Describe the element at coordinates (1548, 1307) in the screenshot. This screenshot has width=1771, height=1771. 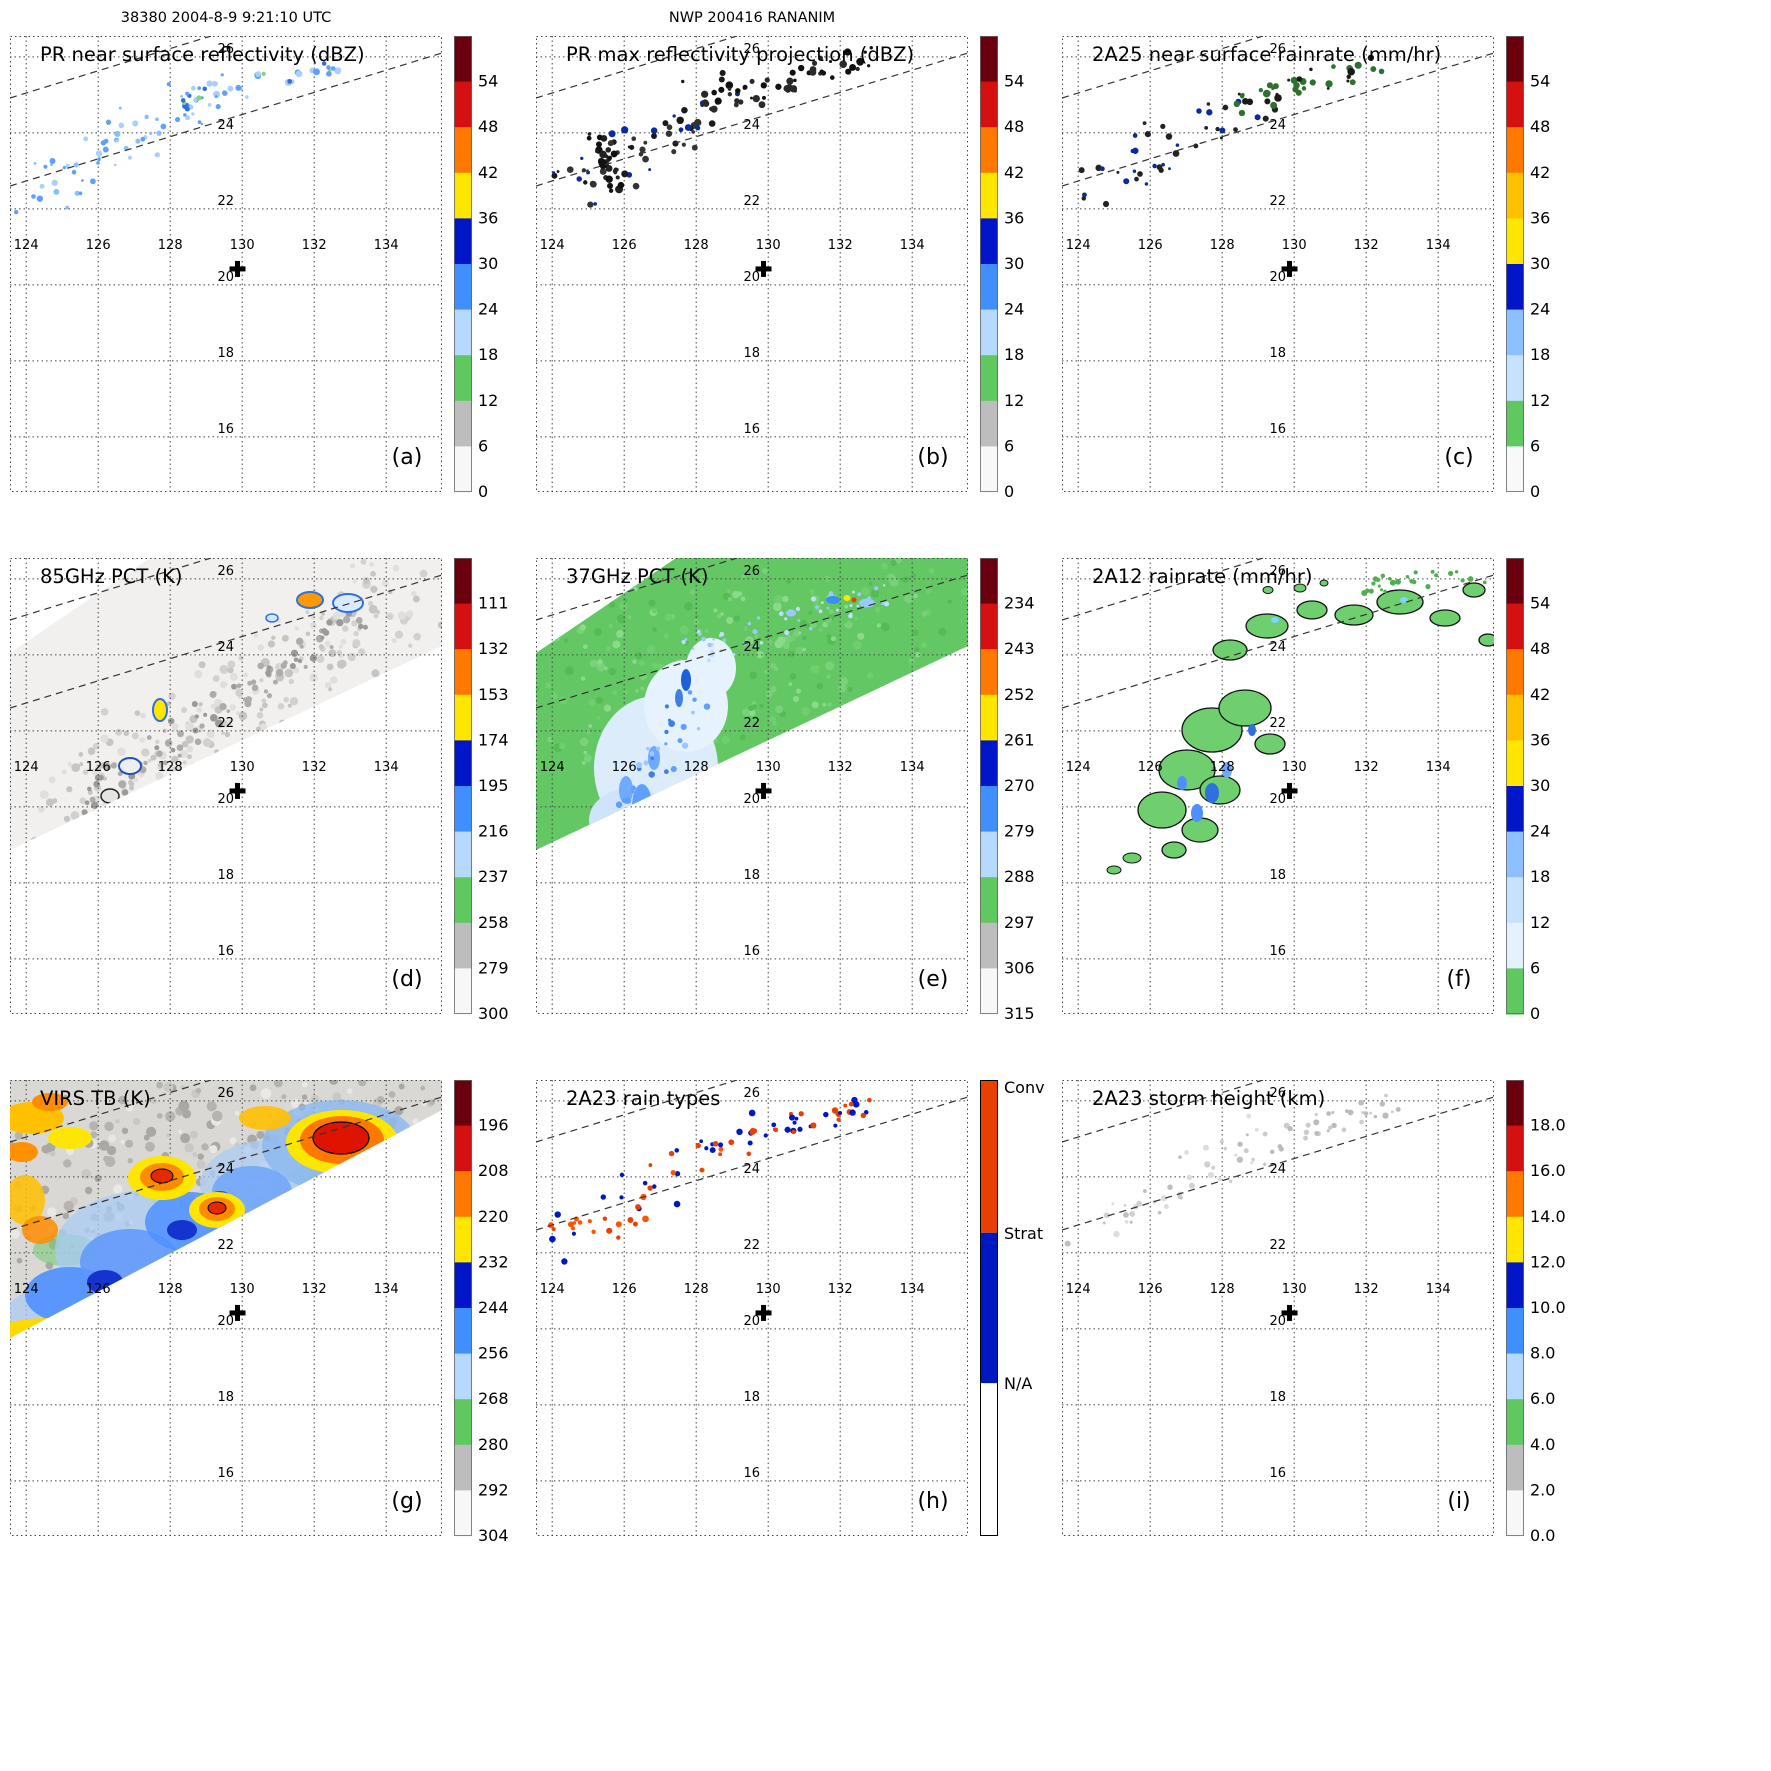
I see `colorbar-tick: 10.0` at that location.